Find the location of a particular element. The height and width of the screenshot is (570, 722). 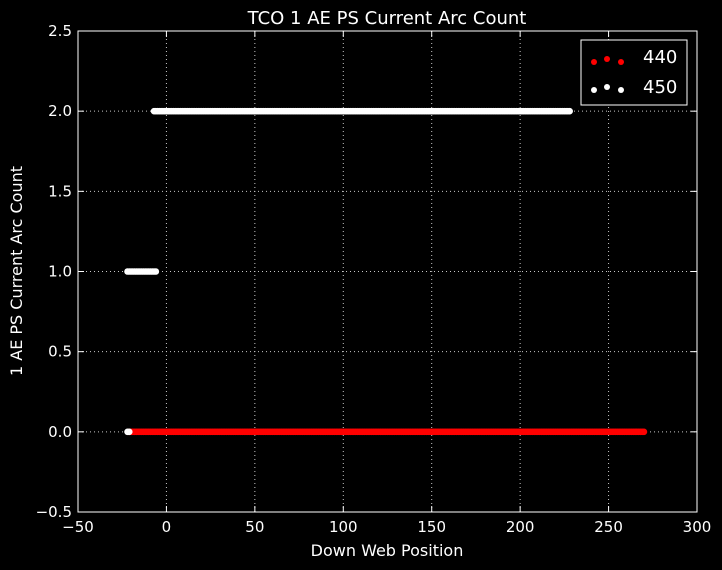

y-tick-label: 1.0 is located at coordinates (60, 272).